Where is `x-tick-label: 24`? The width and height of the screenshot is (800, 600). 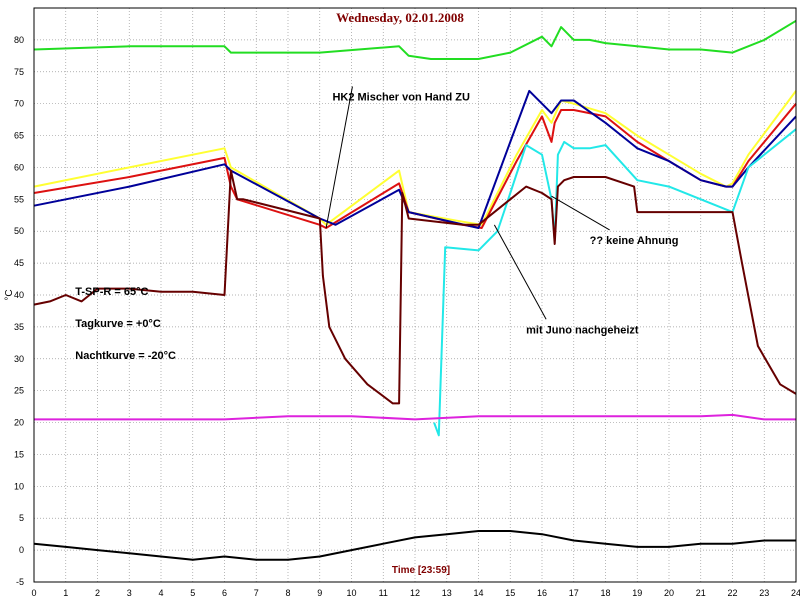
x-tick-label: 24 is located at coordinates (795, 593).